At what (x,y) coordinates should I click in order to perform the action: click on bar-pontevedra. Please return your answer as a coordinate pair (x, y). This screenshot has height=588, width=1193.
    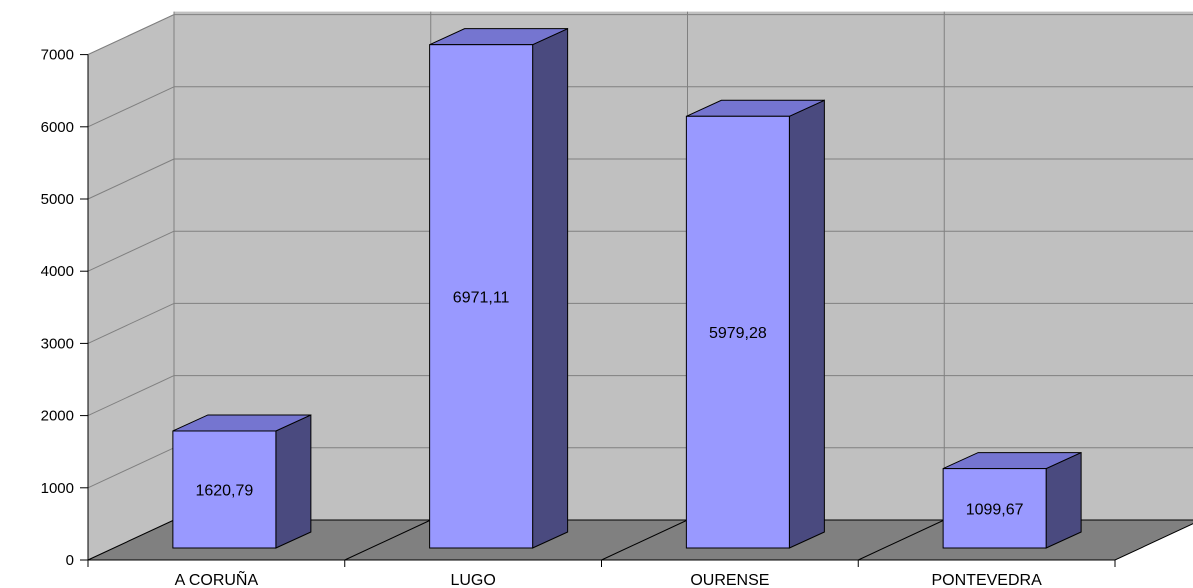
    Looking at the image, I should click on (1012, 500).